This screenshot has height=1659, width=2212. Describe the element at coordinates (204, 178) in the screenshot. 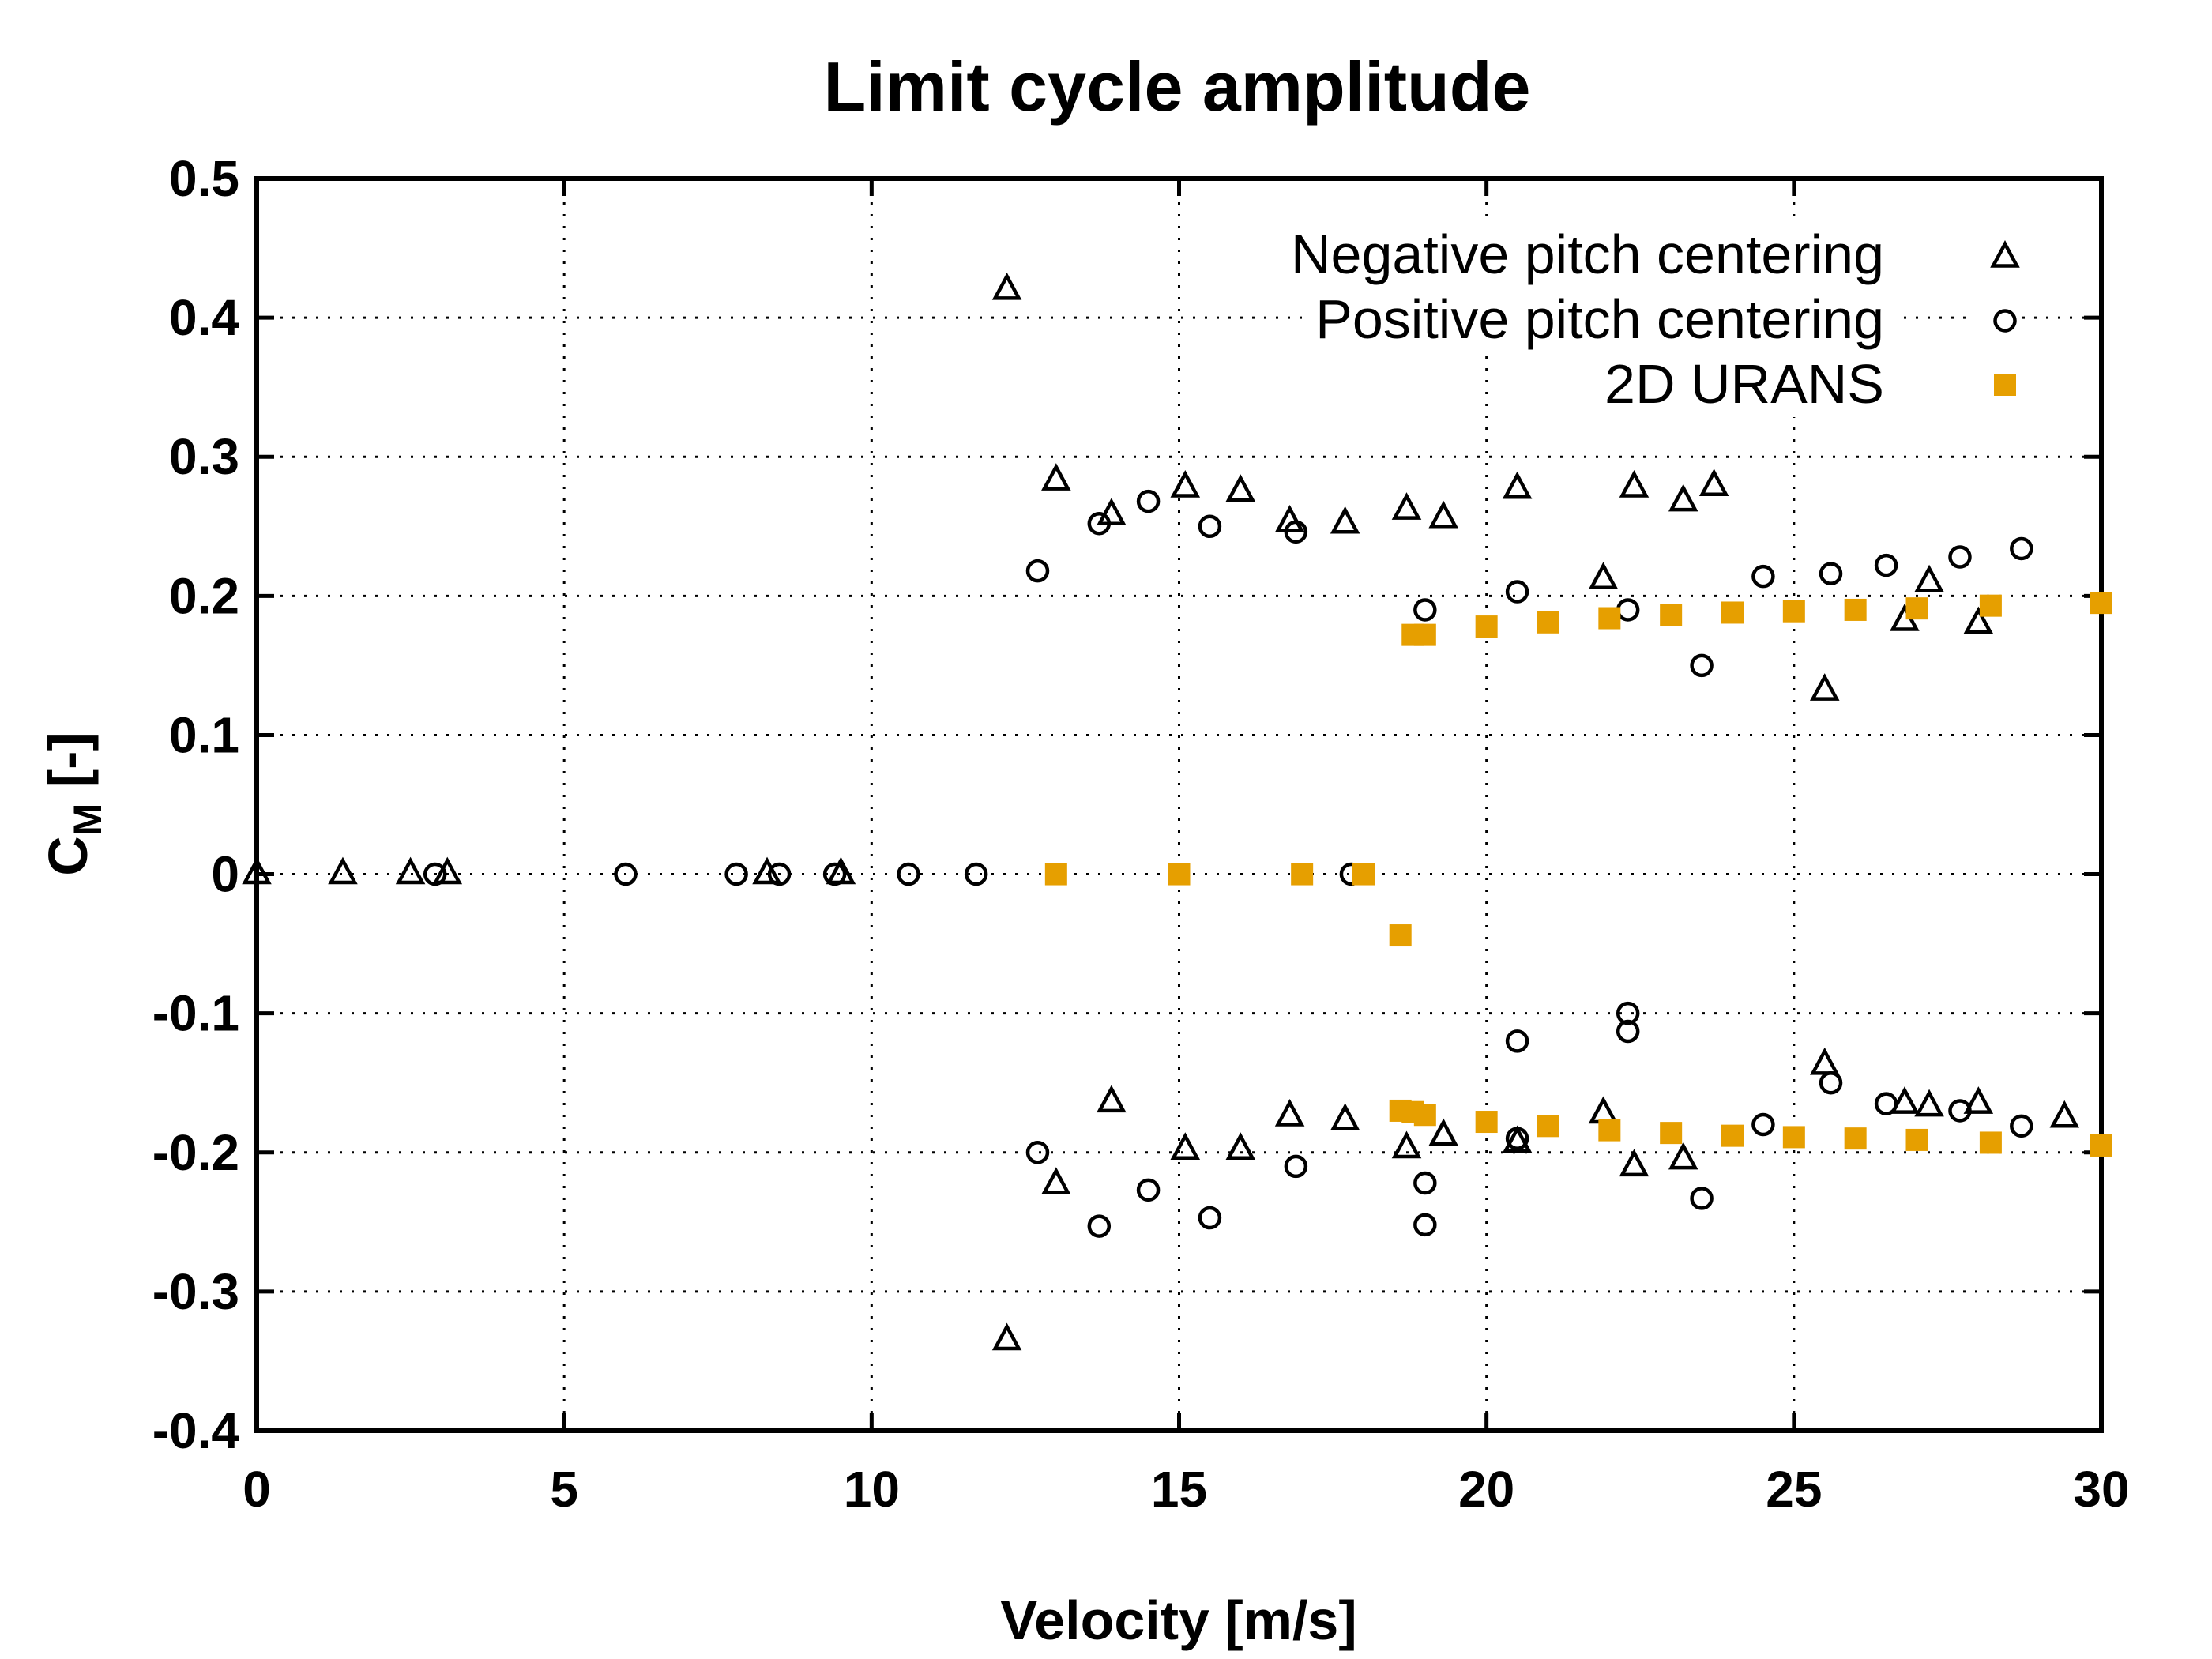

I see `y-tick-label: 0.5` at that location.